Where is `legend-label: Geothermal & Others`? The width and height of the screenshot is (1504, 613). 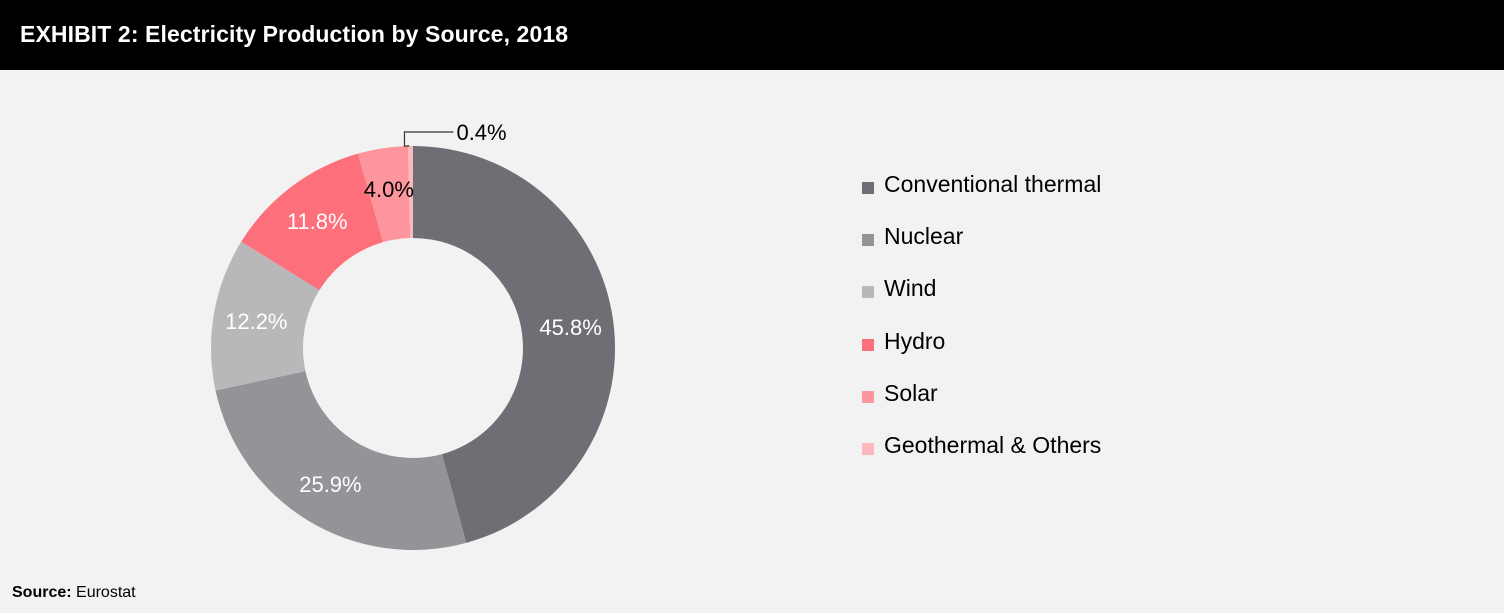 legend-label: Geothermal & Others is located at coordinates (993, 444).